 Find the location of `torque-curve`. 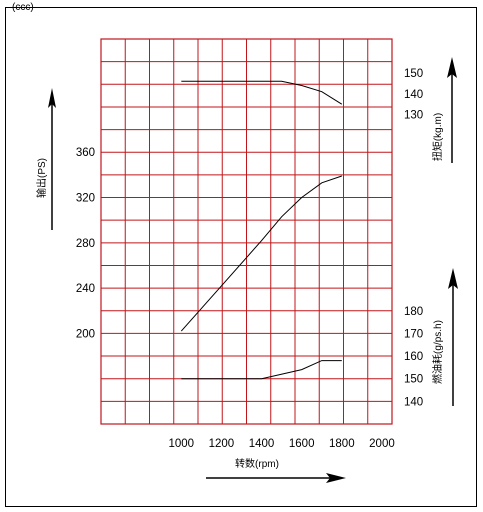

torque-curve is located at coordinates (262, 92).